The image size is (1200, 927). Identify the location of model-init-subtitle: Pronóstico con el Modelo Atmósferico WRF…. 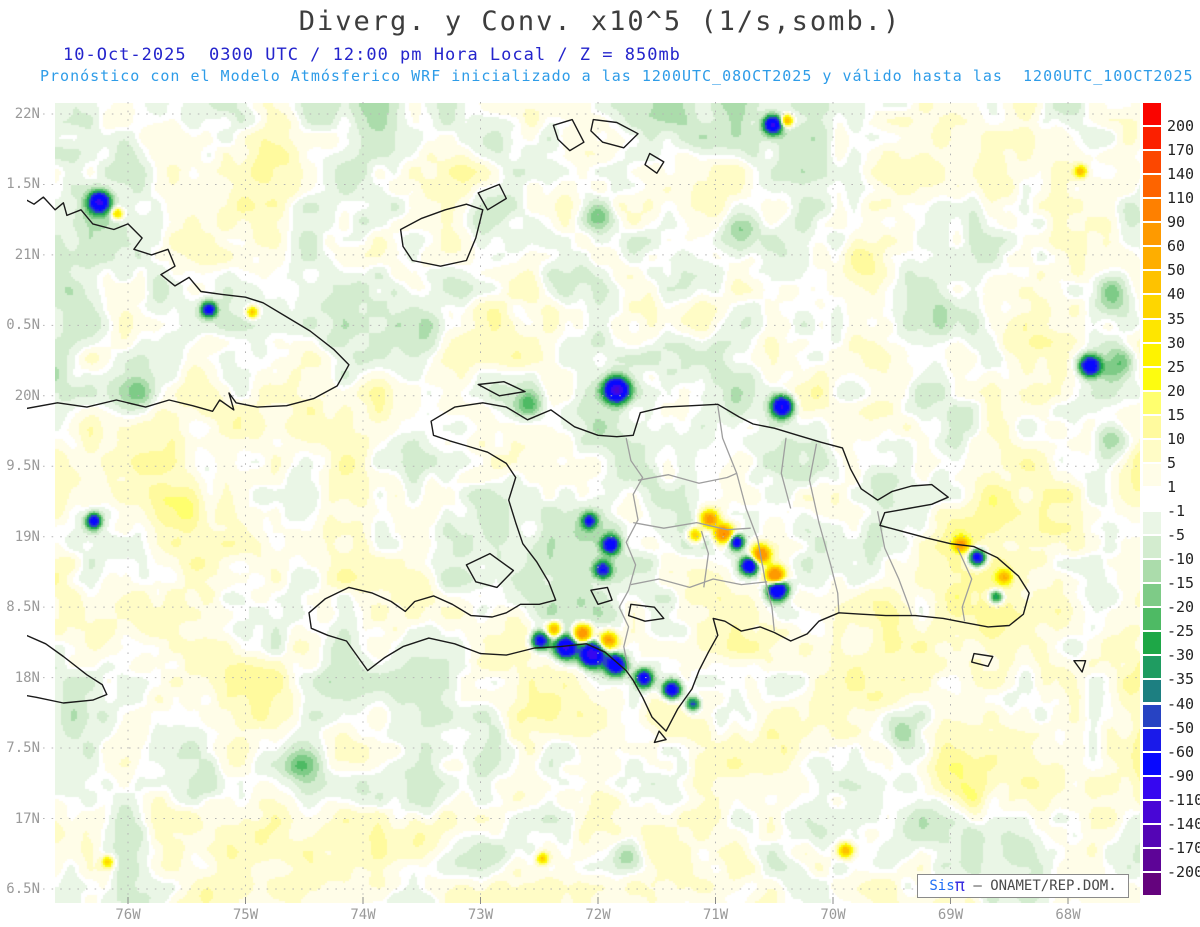
(617, 76).